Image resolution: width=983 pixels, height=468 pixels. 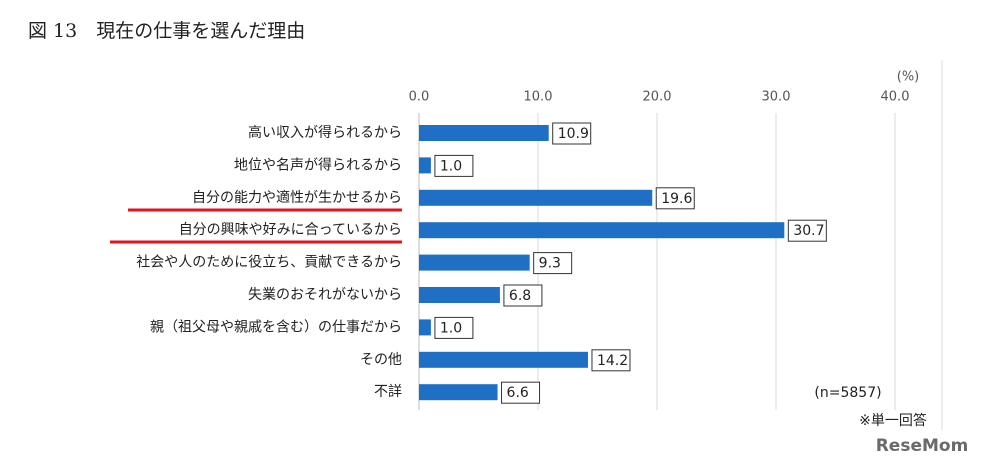 What do you see at coordinates (895, 97) in the screenshot?
I see `x-tick-label: 40.0` at bounding box center [895, 97].